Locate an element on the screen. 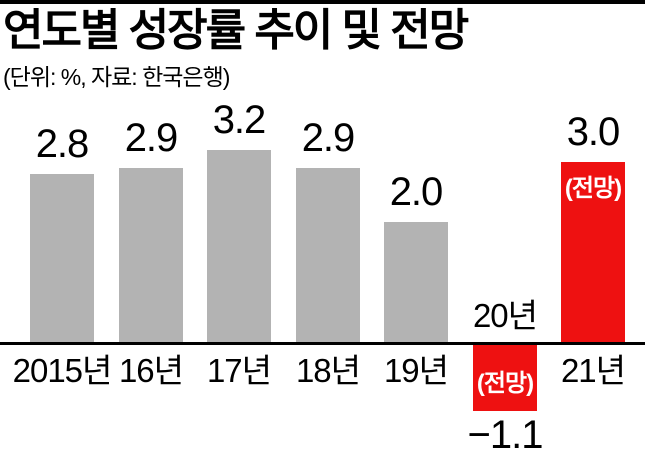 This screenshot has width=645, height=453. bar-16년 is located at coordinates (151, 255).